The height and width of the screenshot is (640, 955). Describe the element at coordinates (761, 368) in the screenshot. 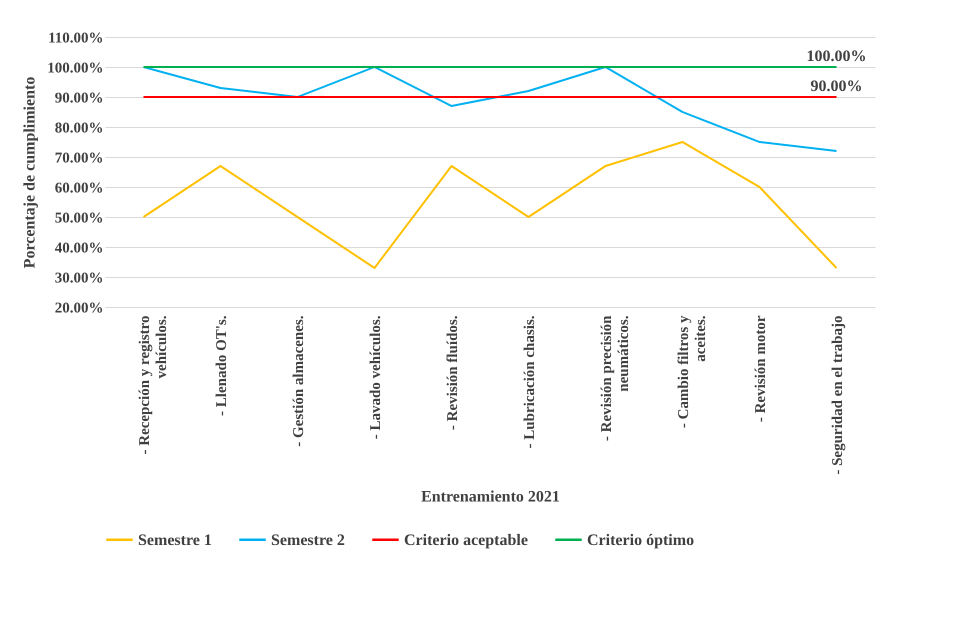

I see `x-tick-label: - Revisión motor` at that location.